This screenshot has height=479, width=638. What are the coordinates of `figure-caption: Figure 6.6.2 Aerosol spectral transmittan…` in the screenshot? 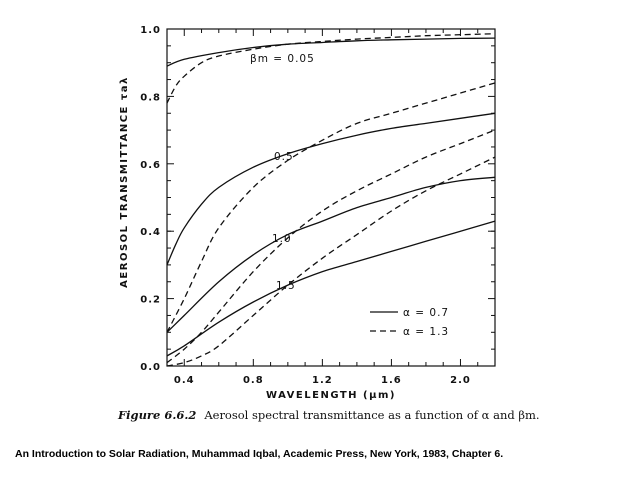 It's located at (329, 415).